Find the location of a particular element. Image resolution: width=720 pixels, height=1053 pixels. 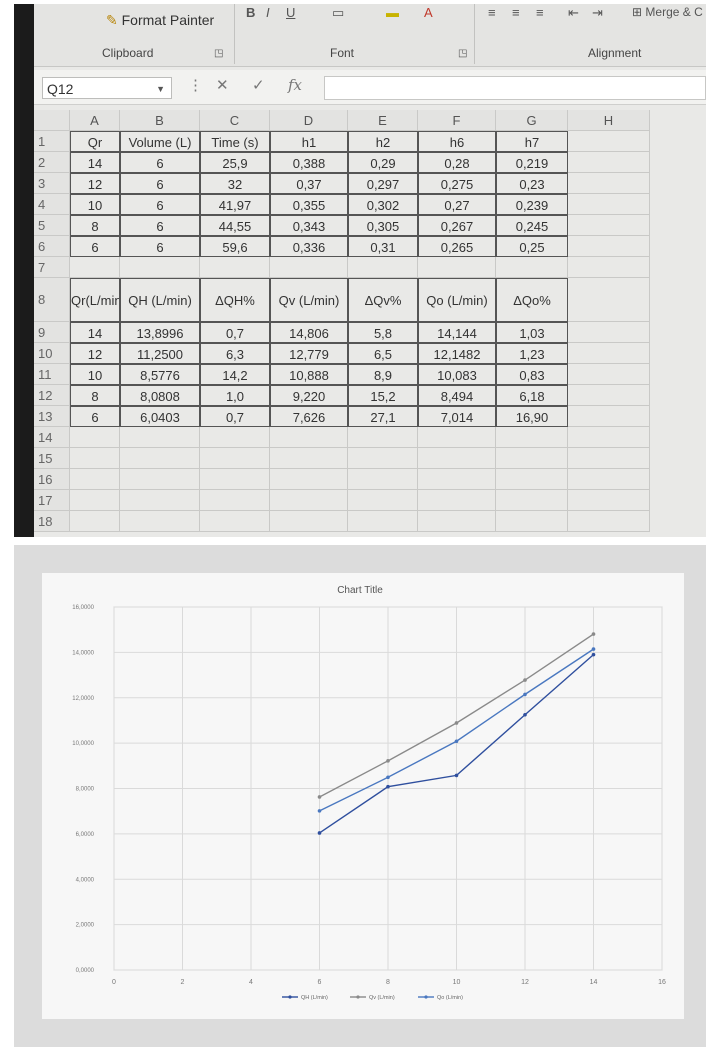

table-cell: 14,2 is located at coordinates (235, 374).